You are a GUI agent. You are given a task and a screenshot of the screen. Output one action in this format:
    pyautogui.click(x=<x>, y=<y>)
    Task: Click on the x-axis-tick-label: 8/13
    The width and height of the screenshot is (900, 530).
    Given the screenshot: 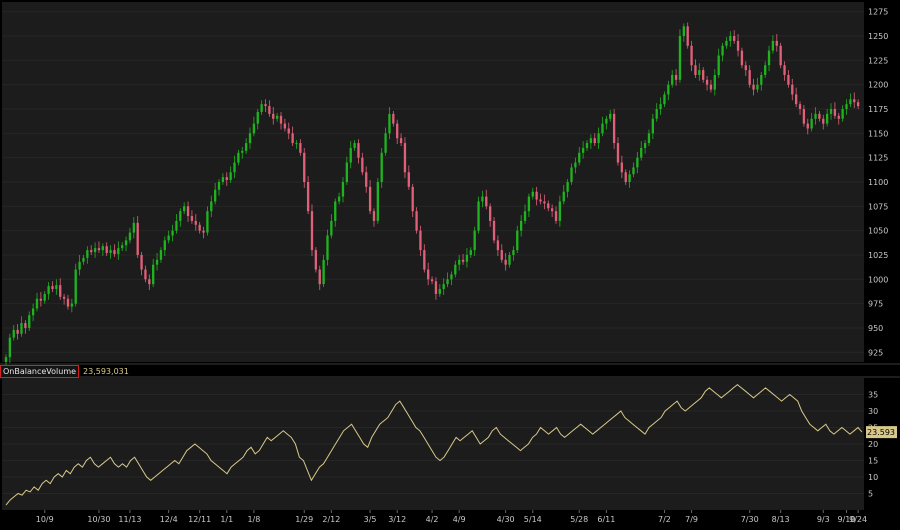 What is the action you would take?
    pyautogui.click(x=781, y=519)
    